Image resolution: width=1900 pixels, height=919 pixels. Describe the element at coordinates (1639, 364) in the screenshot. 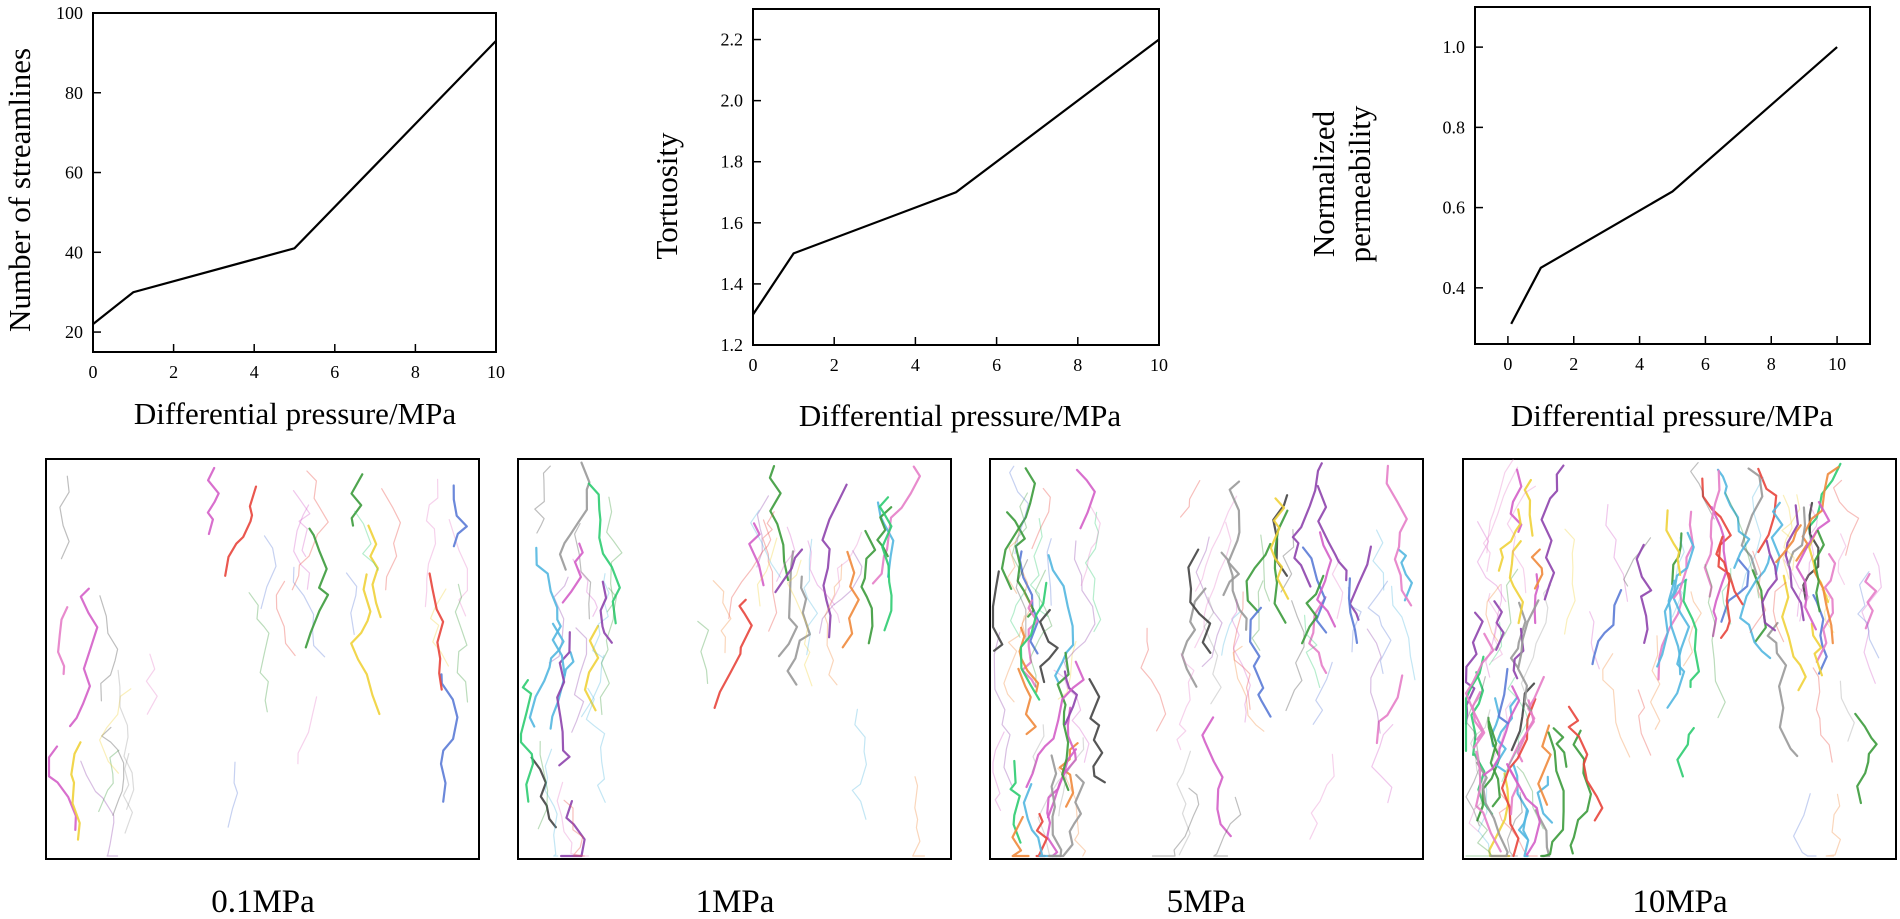

I see `x-tick-label: 4` at that location.